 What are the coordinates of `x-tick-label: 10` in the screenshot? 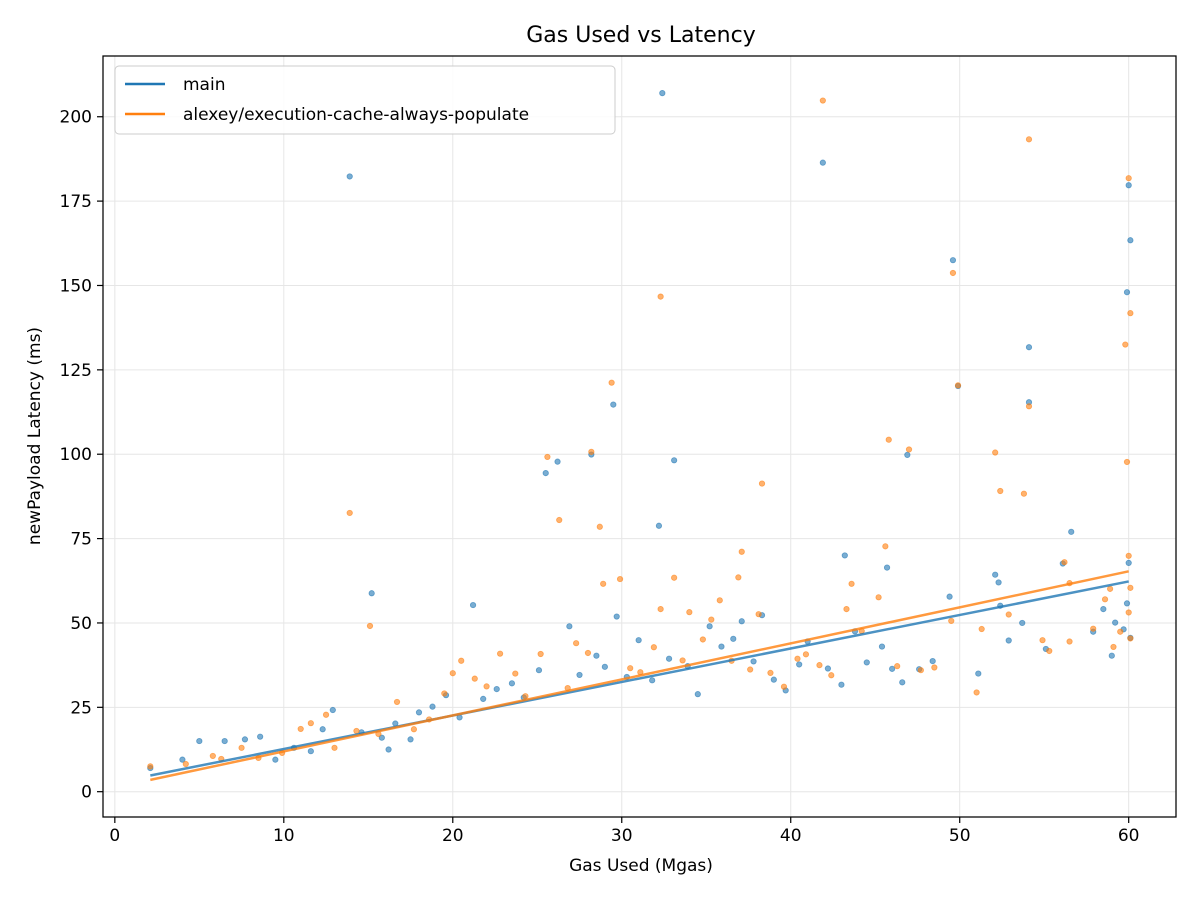 It's located at (284, 836).